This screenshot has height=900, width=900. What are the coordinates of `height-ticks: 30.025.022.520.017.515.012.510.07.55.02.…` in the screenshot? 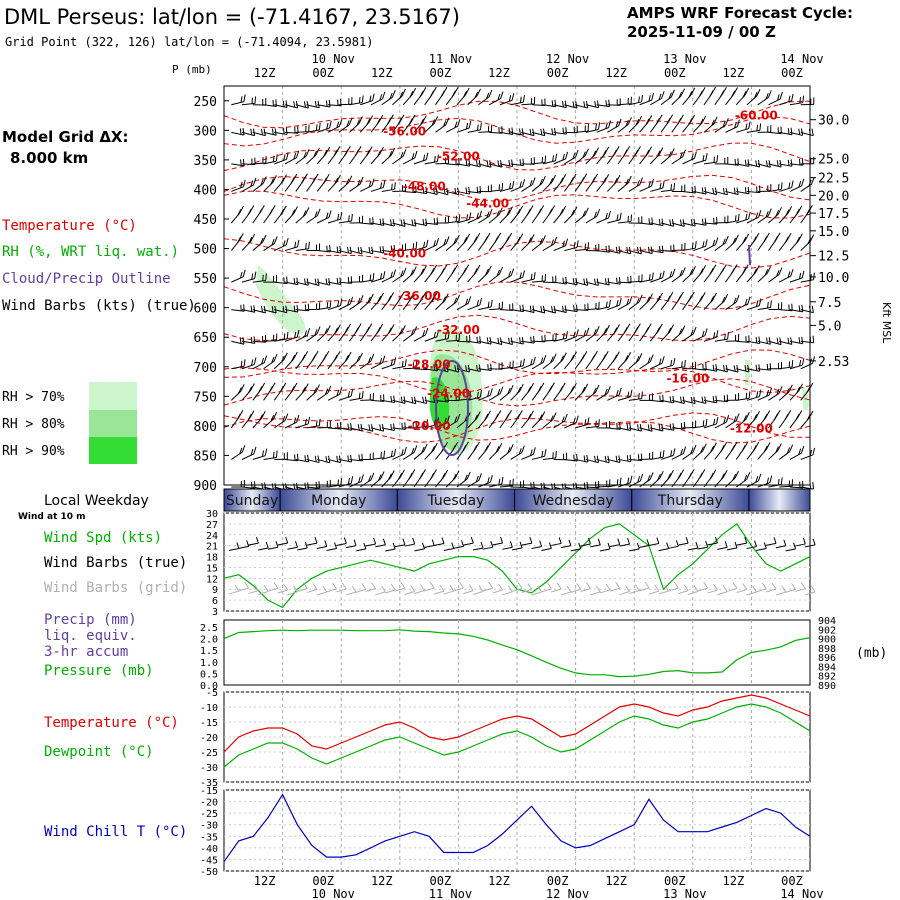 It's located at (829, 242).